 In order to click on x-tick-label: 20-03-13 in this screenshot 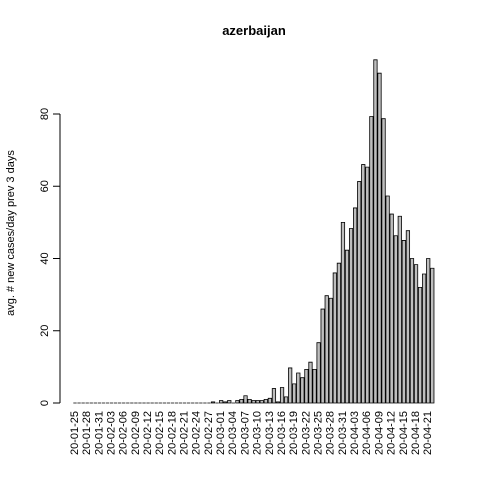, I will do `click(270, 433)`.